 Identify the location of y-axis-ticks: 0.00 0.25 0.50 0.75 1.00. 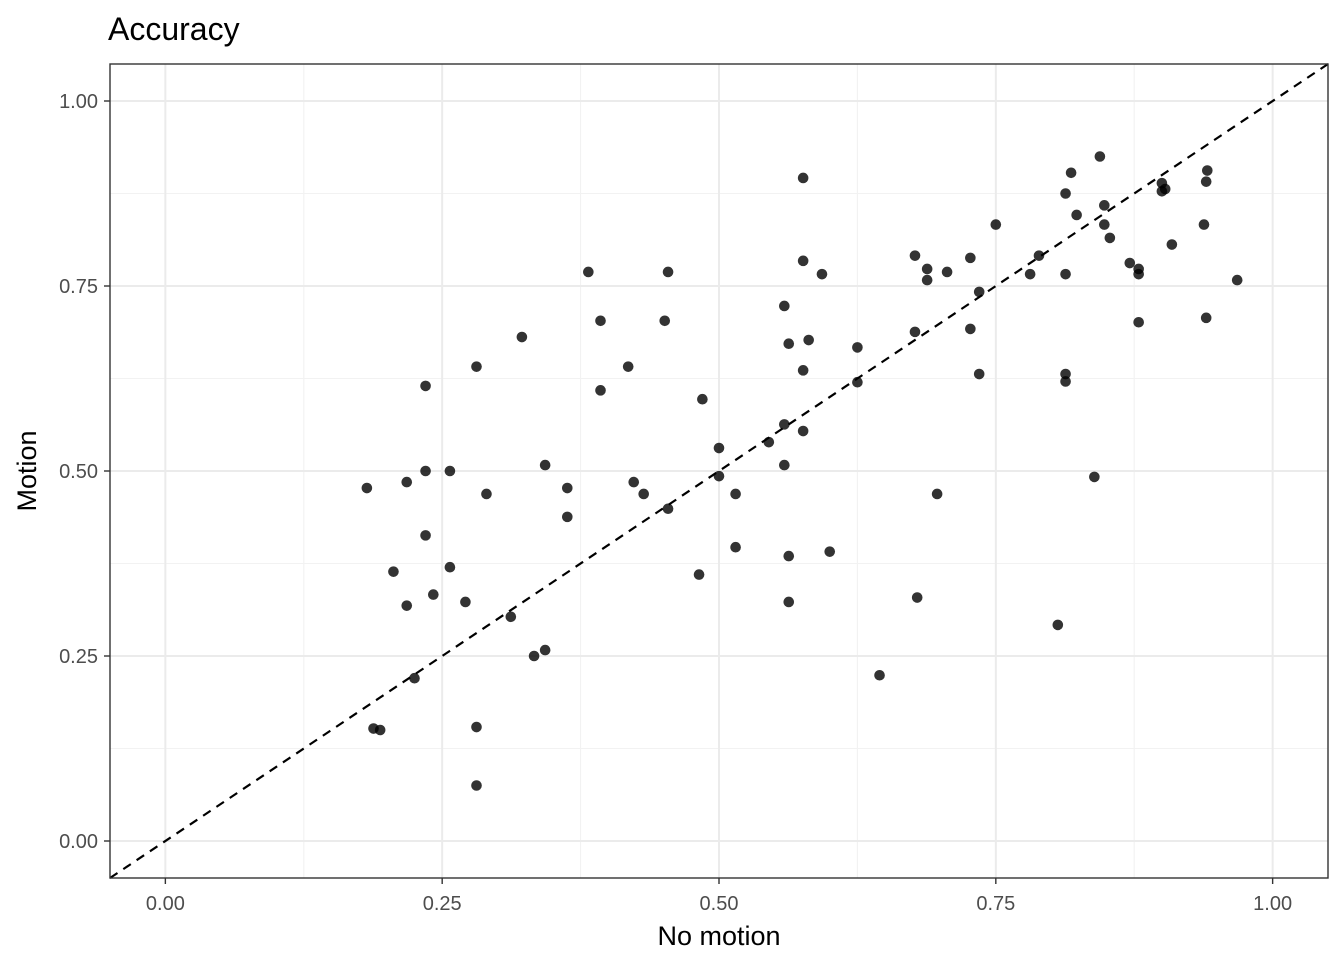
(84, 472).